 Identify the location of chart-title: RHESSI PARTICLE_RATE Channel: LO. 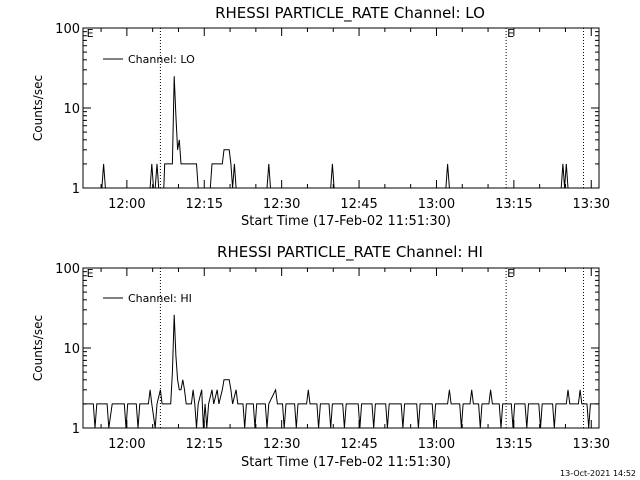
(350, 13).